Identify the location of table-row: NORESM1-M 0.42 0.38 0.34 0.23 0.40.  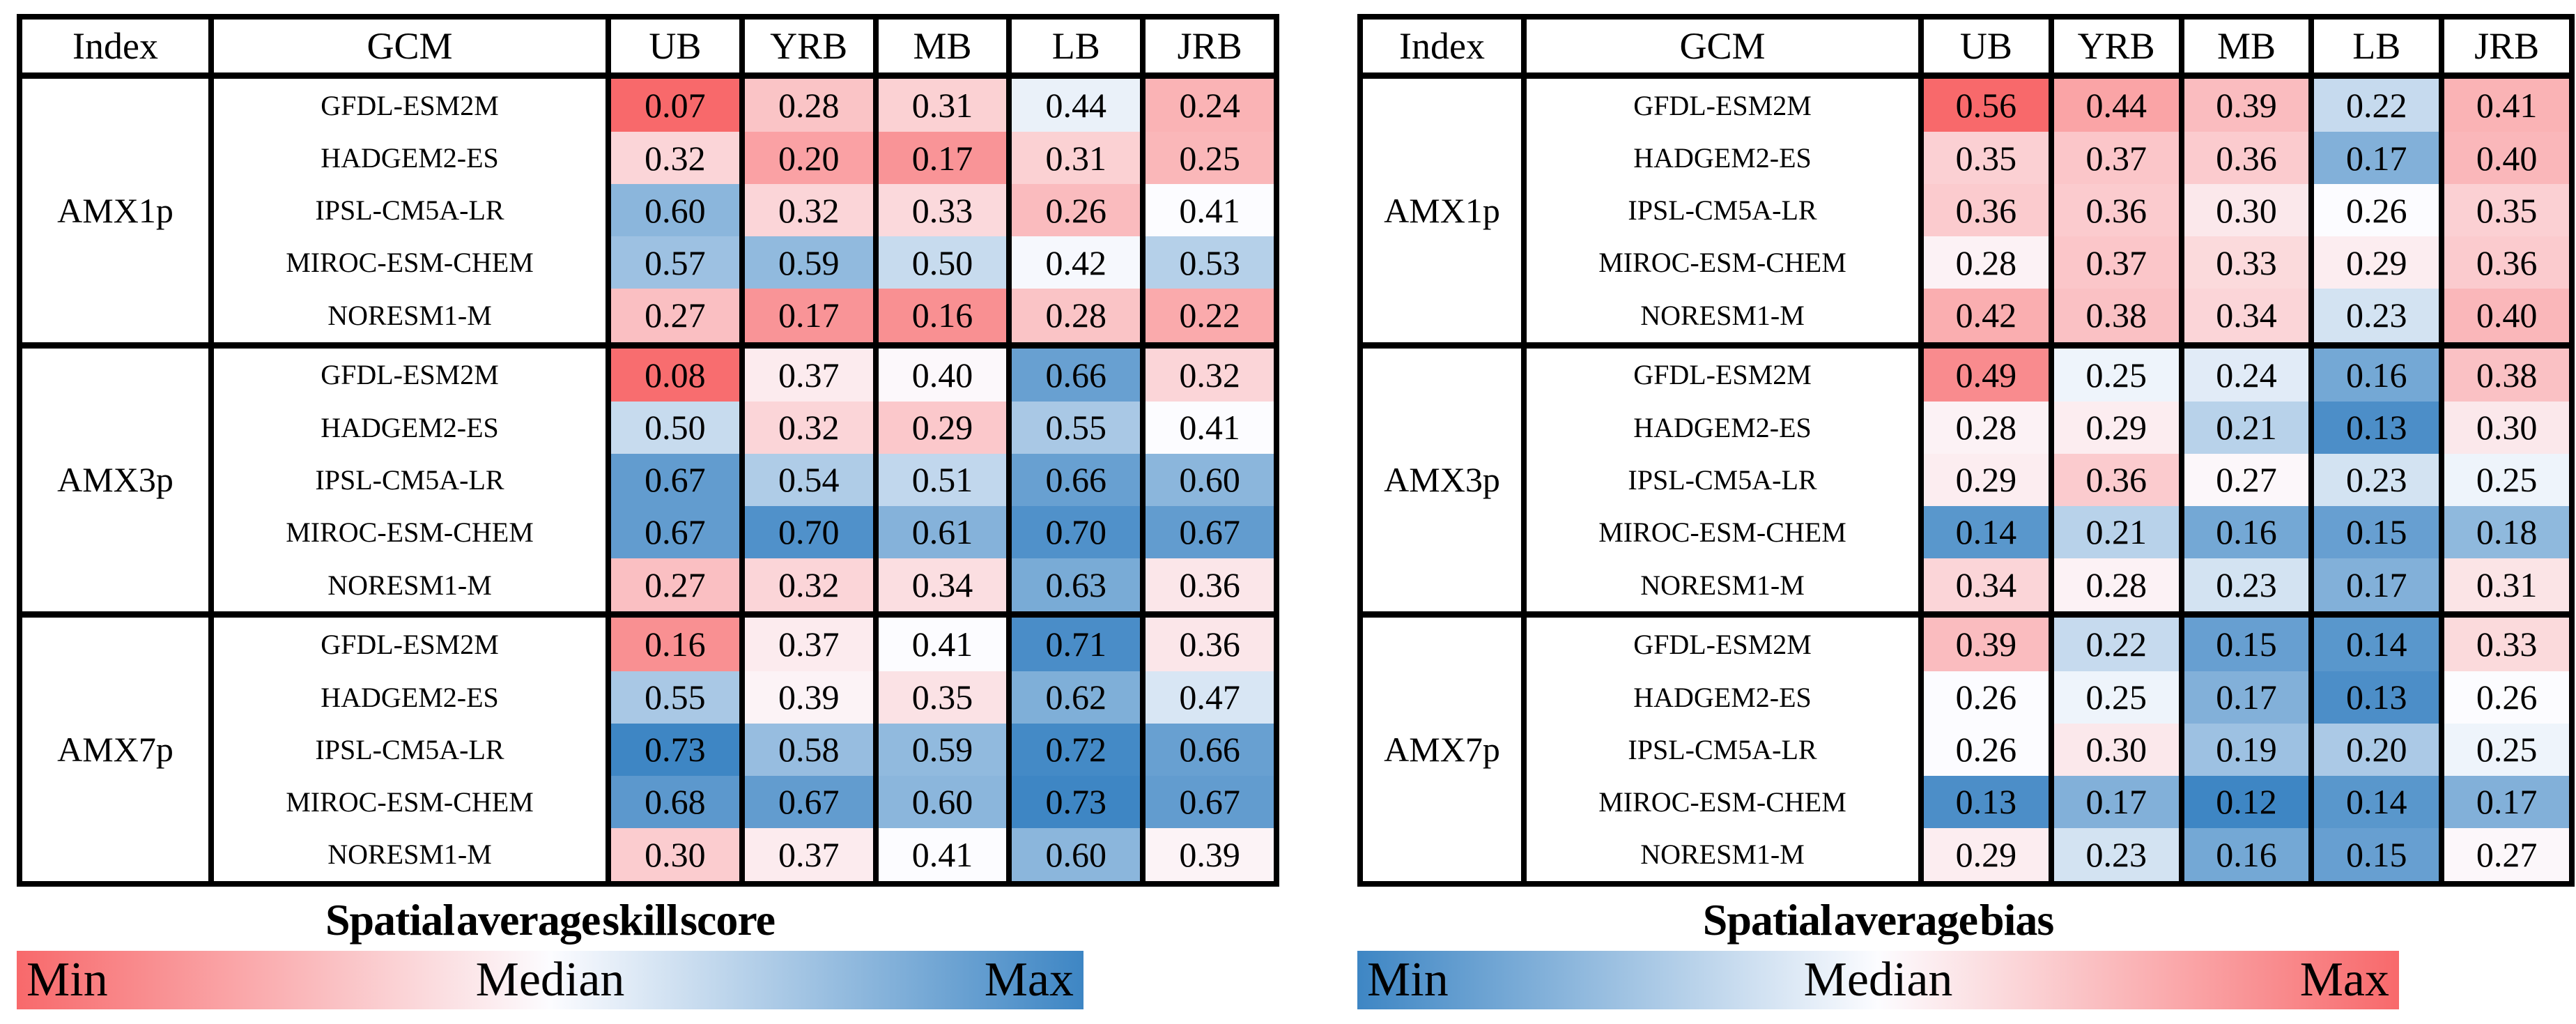
(1966, 317).